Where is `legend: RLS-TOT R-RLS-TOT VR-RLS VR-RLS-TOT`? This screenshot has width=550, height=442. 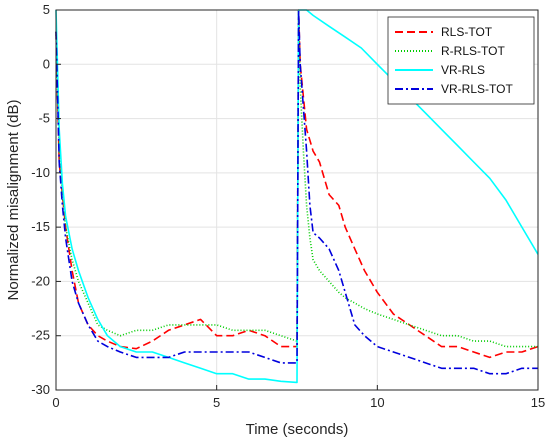
legend: RLS-TOT R-RLS-TOT VR-RLS VR-RLS-TOT is located at coordinates (461, 60).